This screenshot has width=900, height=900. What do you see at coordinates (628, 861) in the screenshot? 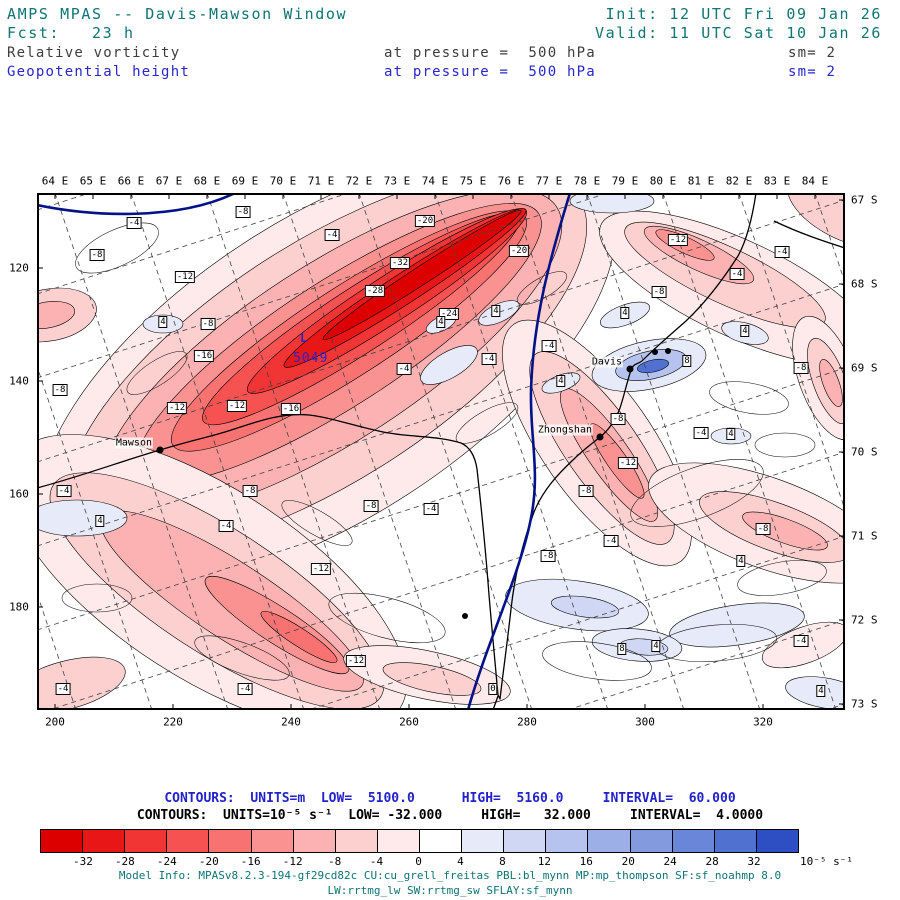
I see `colorbar-tick-label: 20` at bounding box center [628, 861].